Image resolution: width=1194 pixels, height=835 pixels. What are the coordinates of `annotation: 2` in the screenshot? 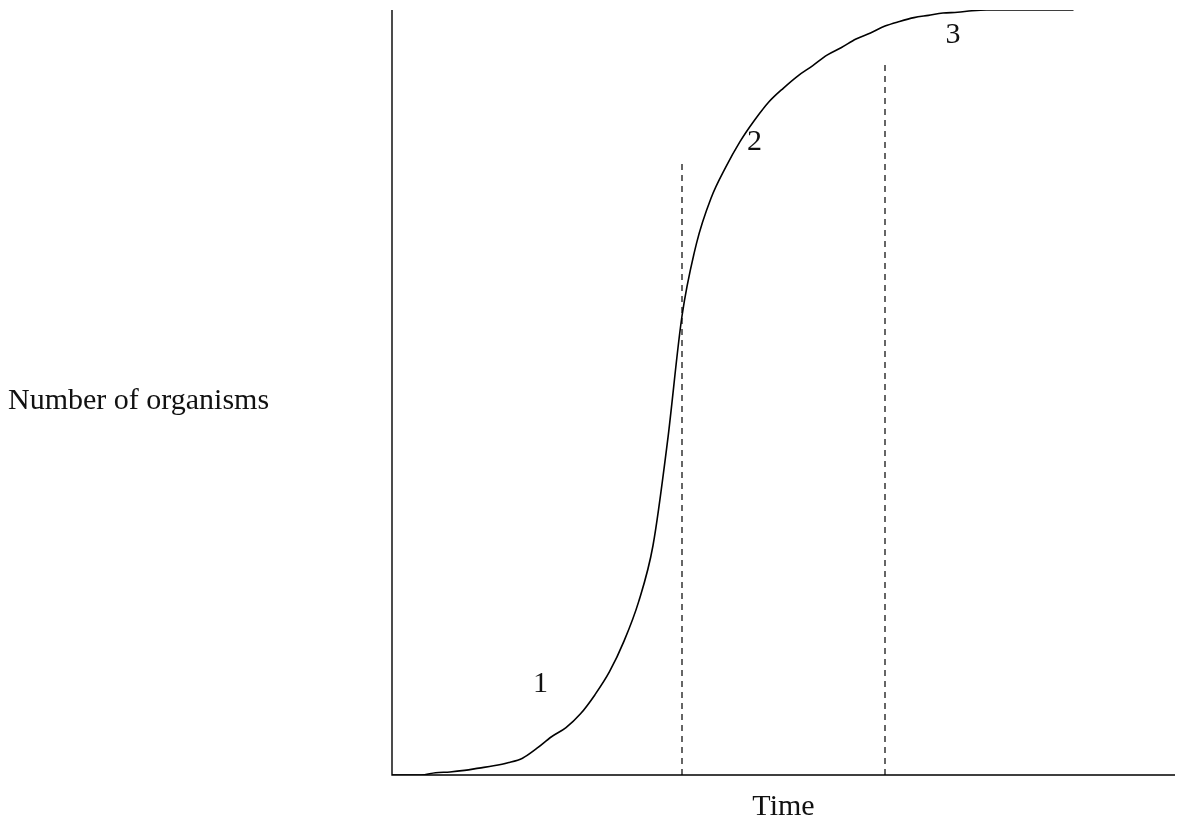 It's located at (754, 140).